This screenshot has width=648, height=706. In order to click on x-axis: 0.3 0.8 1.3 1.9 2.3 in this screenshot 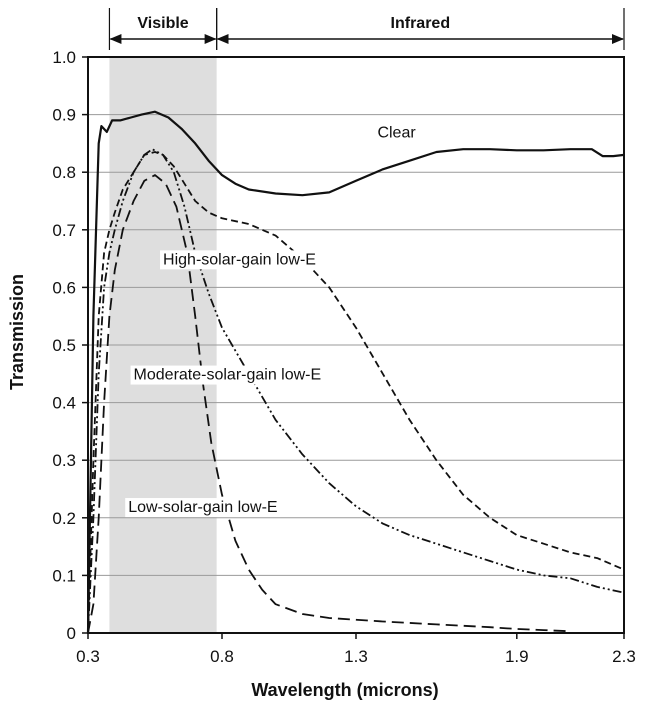, I will do `click(356, 649)`.